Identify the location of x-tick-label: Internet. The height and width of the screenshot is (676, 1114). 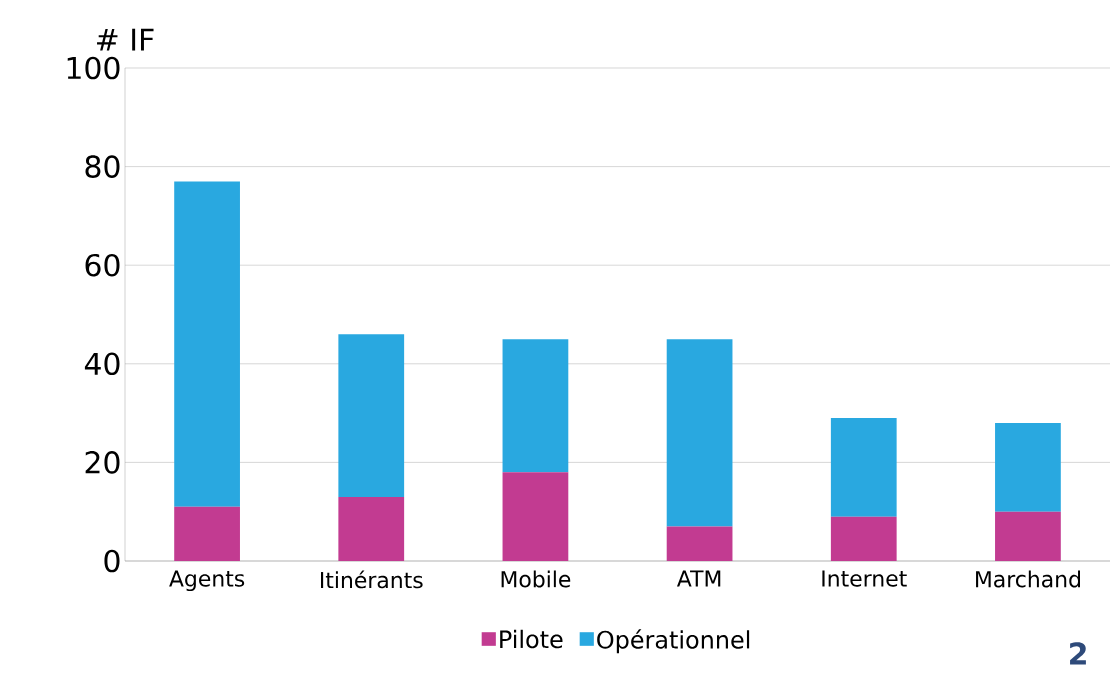
(864, 578).